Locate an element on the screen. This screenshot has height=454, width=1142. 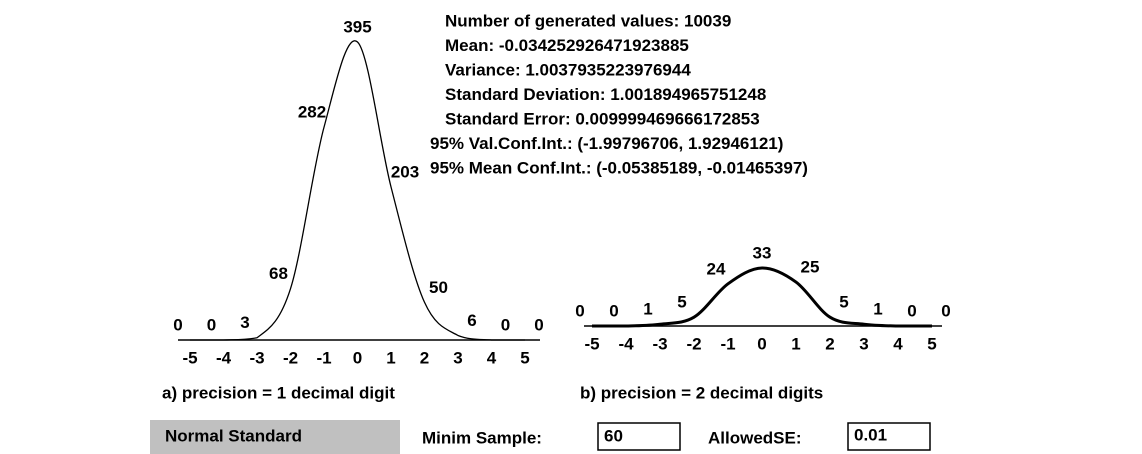
stat-line: Standard Error: 0.009999469666172853 is located at coordinates (602, 118).